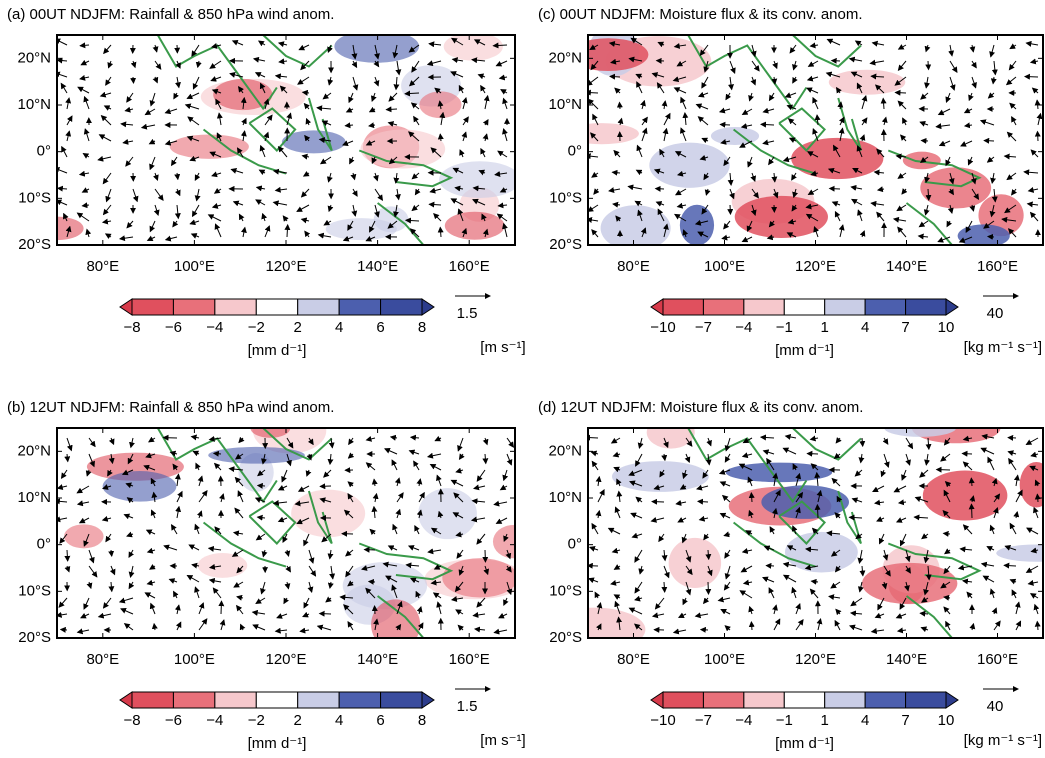  I want to click on colorbar-label: 6, so click(380, 720).